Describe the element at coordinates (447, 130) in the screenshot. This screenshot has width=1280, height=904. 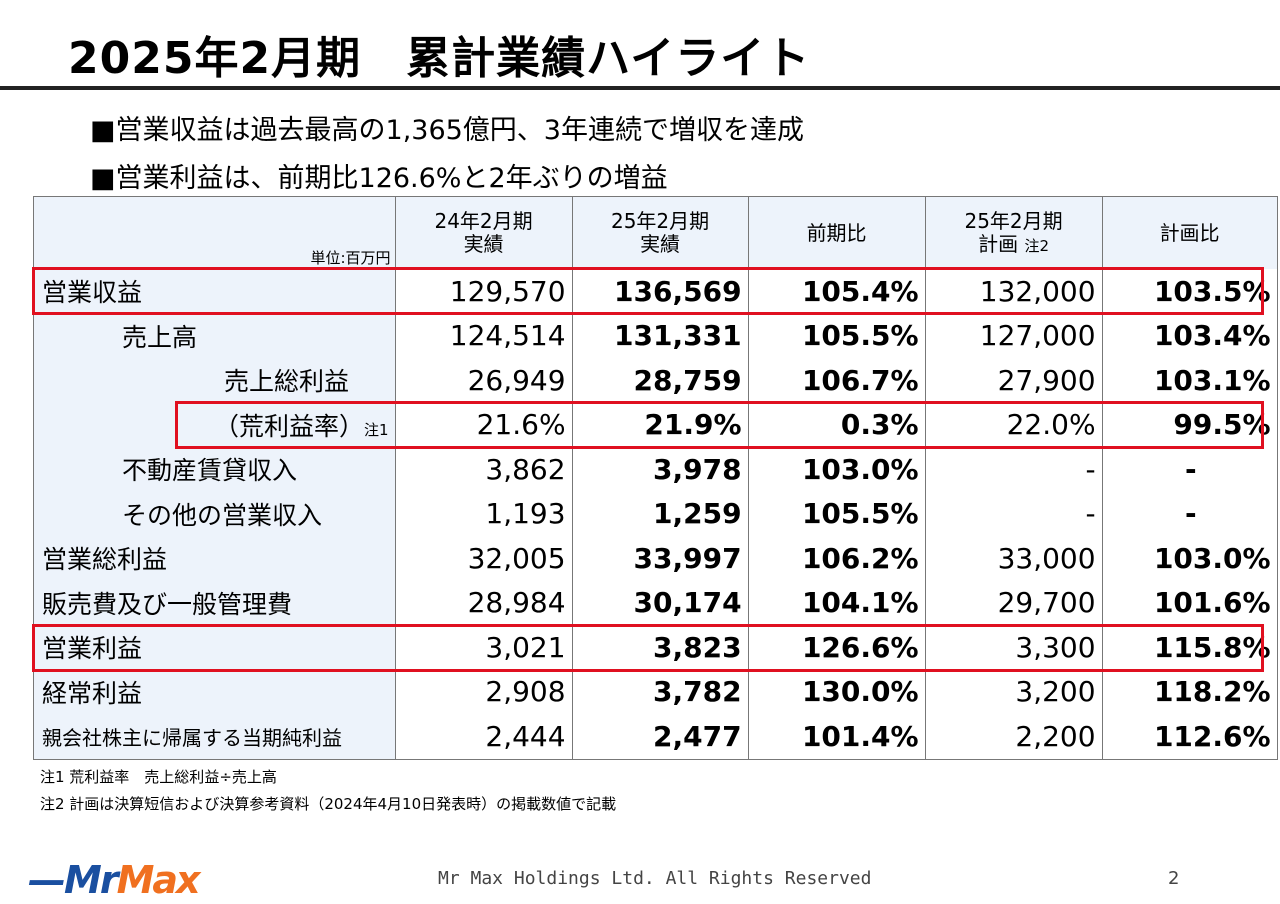
I see `bullet-1: ■営業収益は過去最高の1,365億円、3年連続で増収を達成` at that location.